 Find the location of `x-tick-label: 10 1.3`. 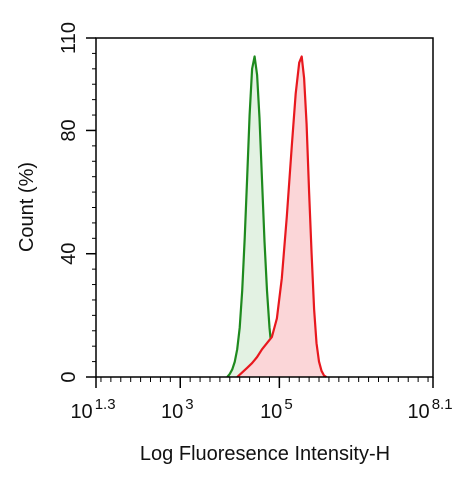

x-tick-label: 10 1.3 is located at coordinates (92, 409).